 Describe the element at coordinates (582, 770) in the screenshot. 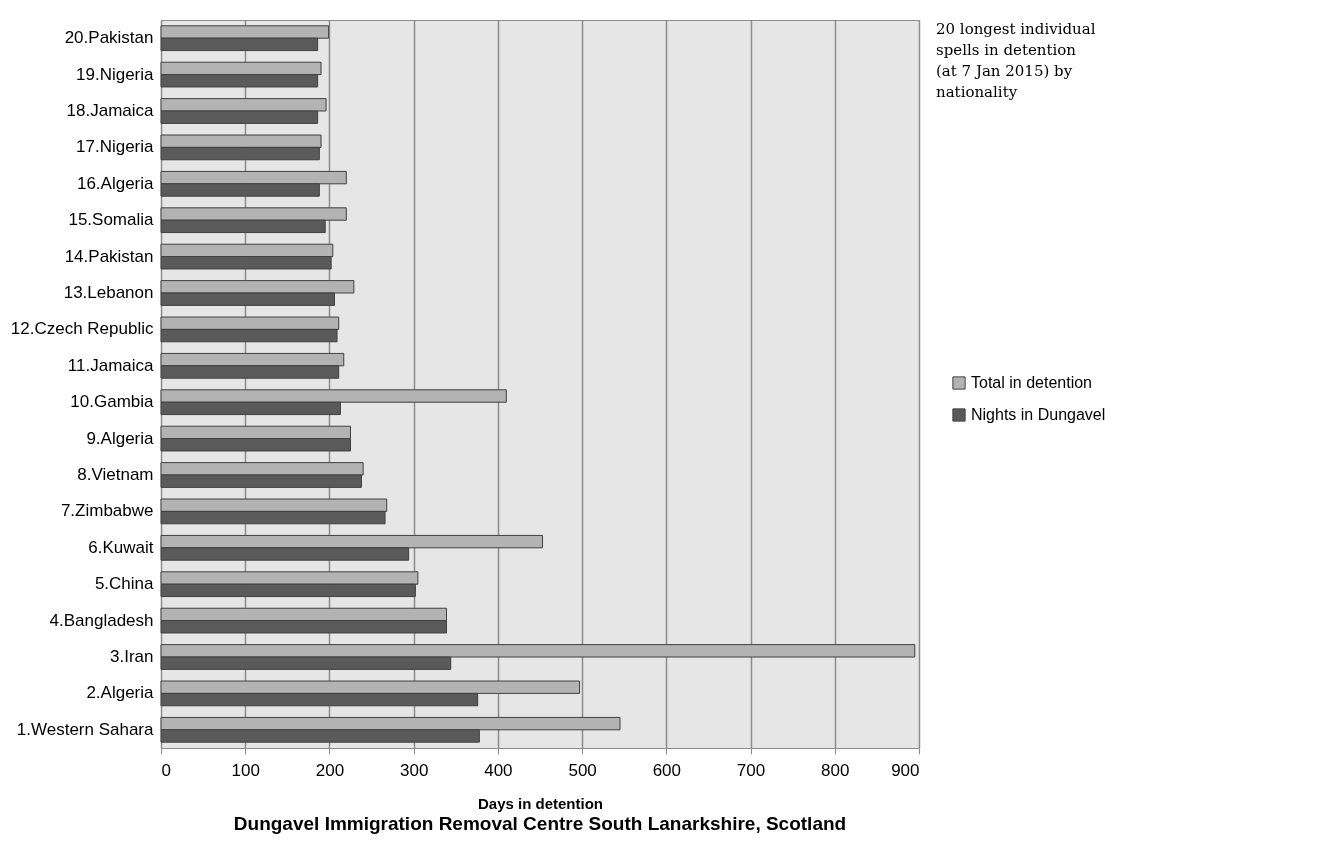

I see `x-tick-label: 500` at that location.